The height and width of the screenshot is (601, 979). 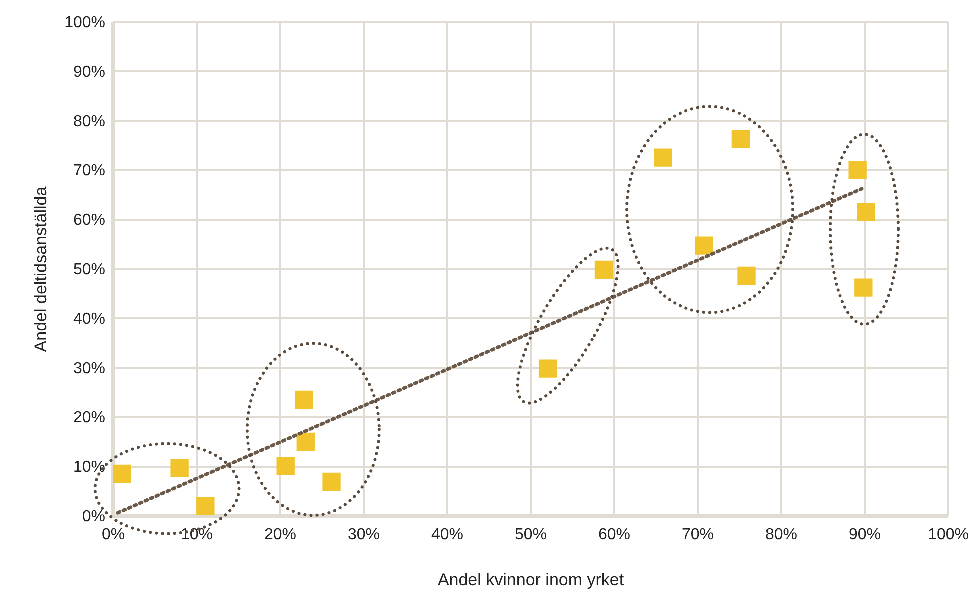 I want to click on x-tick-label: 70%, so click(x=698, y=535).